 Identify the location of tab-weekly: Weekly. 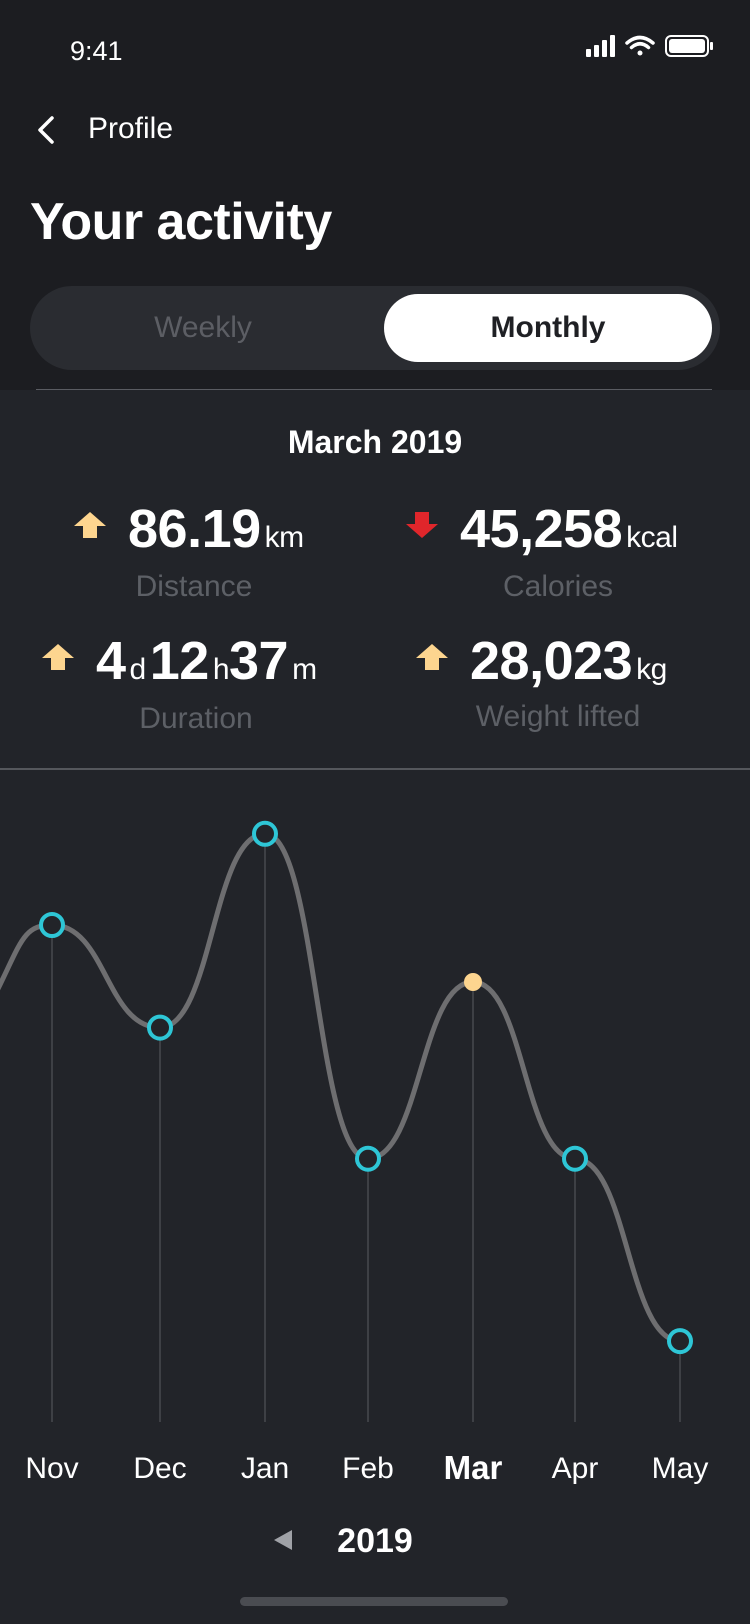
(203, 327).